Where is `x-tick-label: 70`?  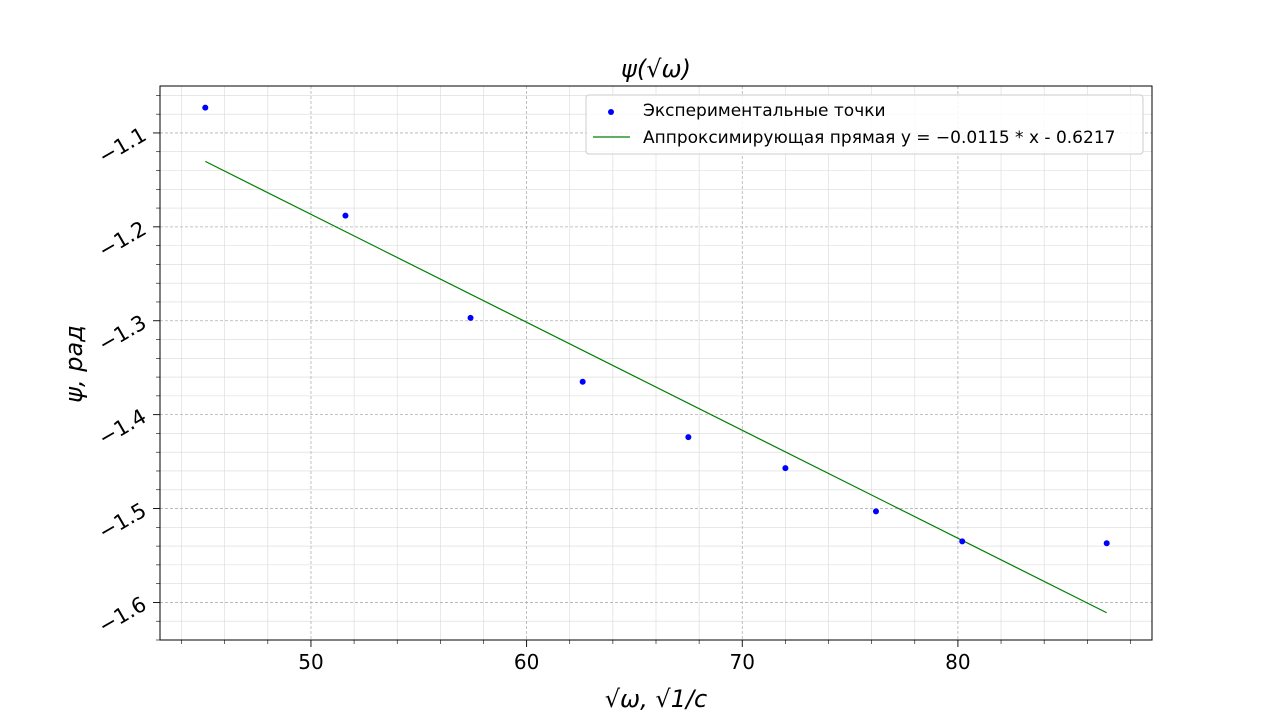
x-tick-label: 70 is located at coordinates (742, 662).